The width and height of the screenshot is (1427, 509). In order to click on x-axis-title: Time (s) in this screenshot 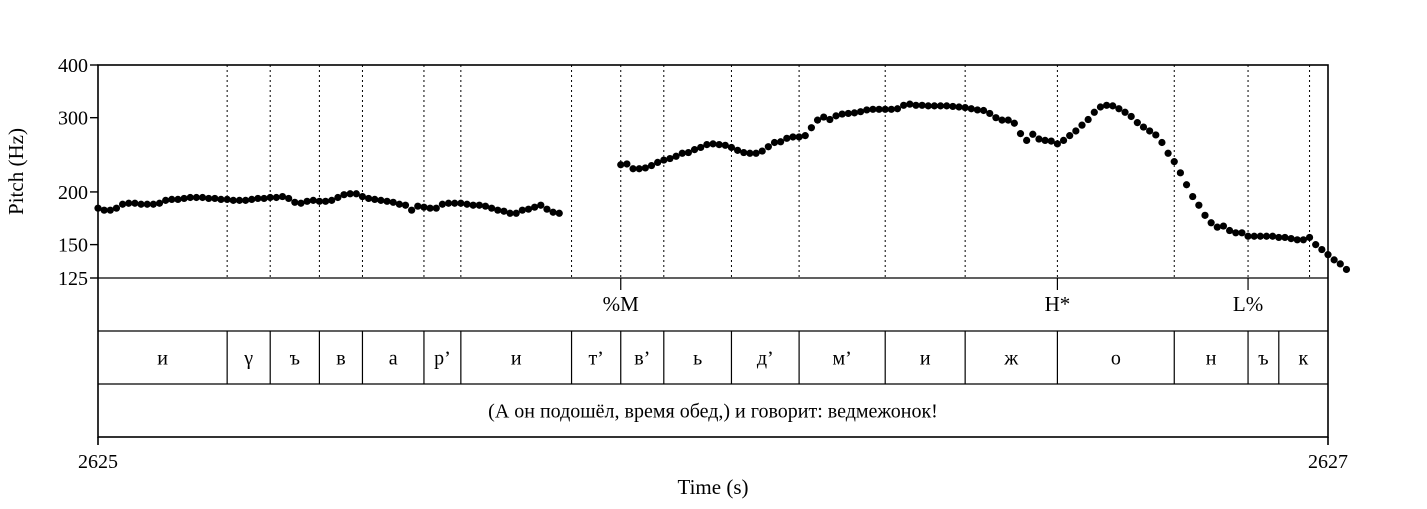, I will do `click(713, 487)`.